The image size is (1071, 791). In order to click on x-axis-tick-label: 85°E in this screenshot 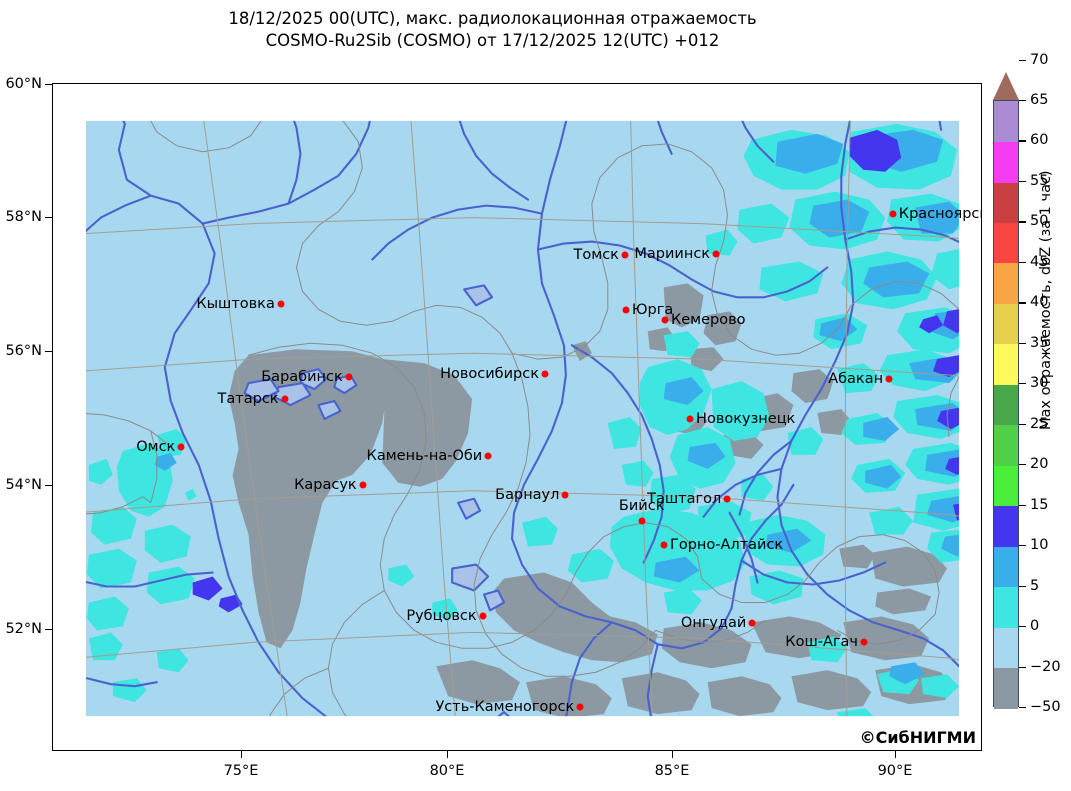, I will do `click(672, 771)`.